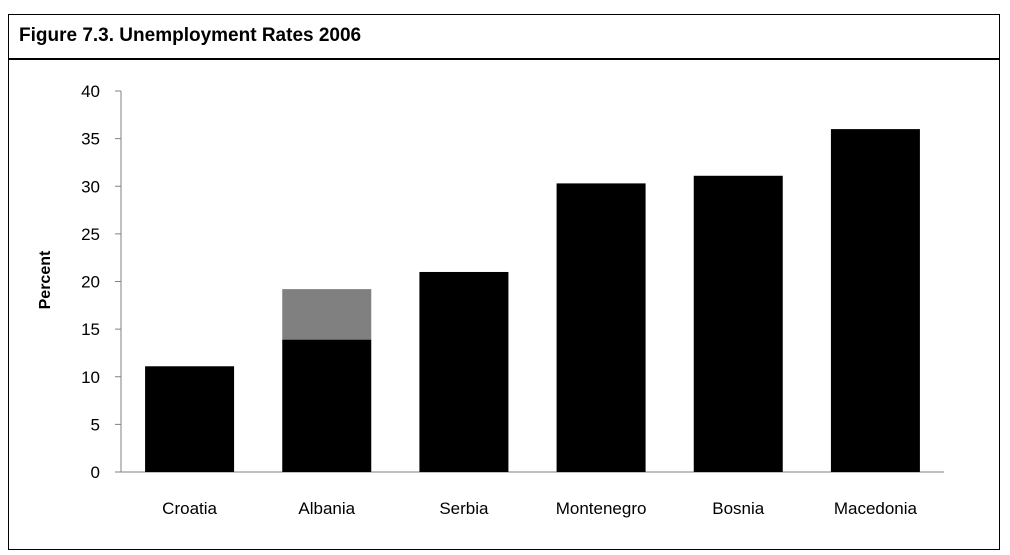 The image size is (1010, 555). Describe the element at coordinates (45, 279) in the screenshot. I see `y-axis-label: Percent` at that location.